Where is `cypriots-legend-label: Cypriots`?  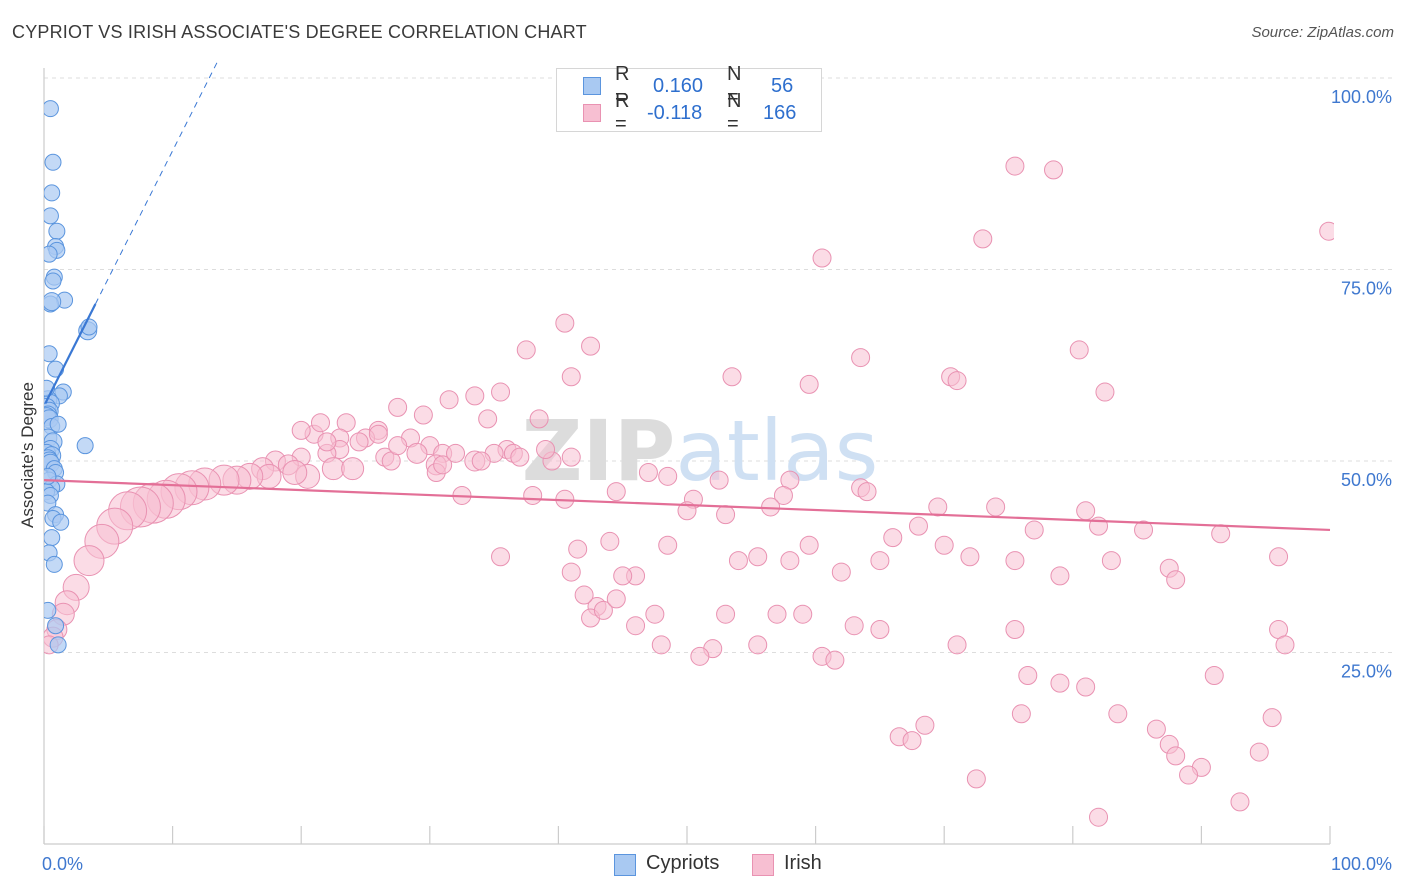
cypriots-legend-label: Cypriots is located at coordinates (683, 863).